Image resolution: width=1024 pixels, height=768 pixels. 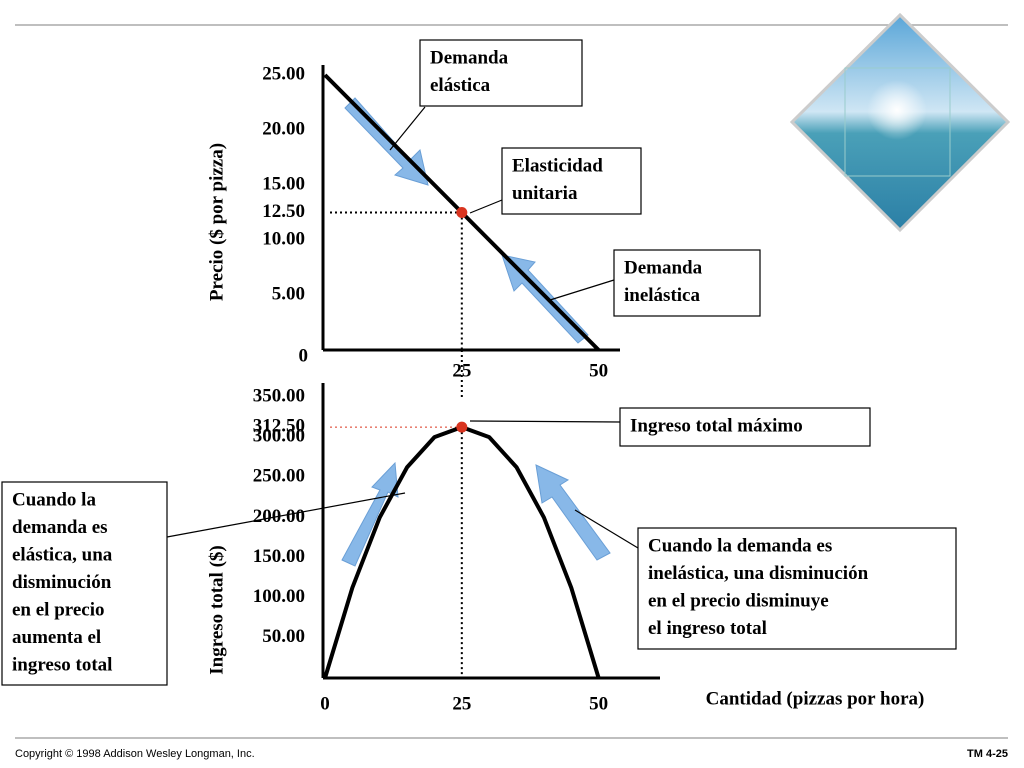 What do you see at coordinates (58, 609) in the screenshot?
I see `annotation-text: en el precio` at bounding box center [58, 609].